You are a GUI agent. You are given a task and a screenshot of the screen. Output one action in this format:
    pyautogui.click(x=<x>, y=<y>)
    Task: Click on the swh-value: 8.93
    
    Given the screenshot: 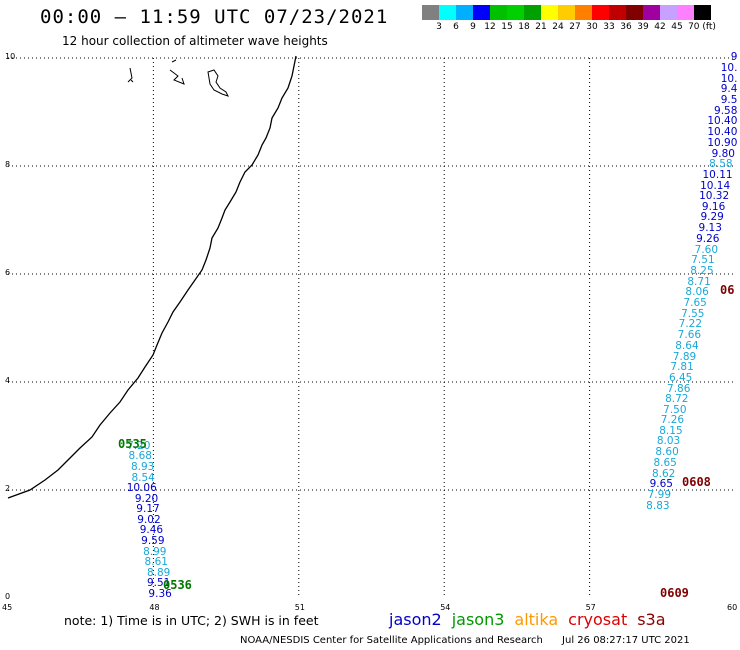 What is the action you would take?
    pyautogui.click(x=142, y=466)
    